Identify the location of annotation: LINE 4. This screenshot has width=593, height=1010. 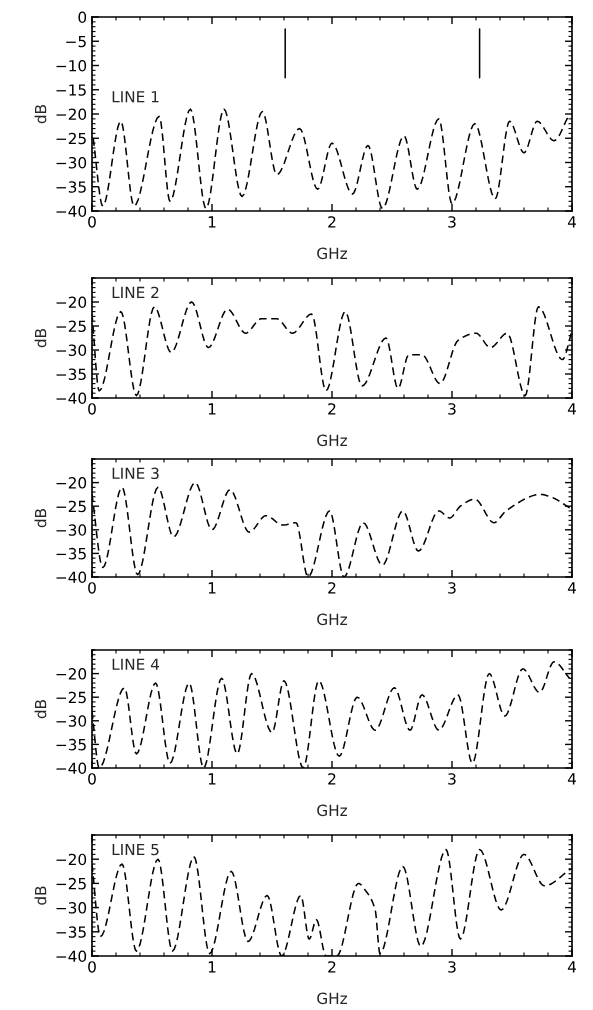
(136, 664).